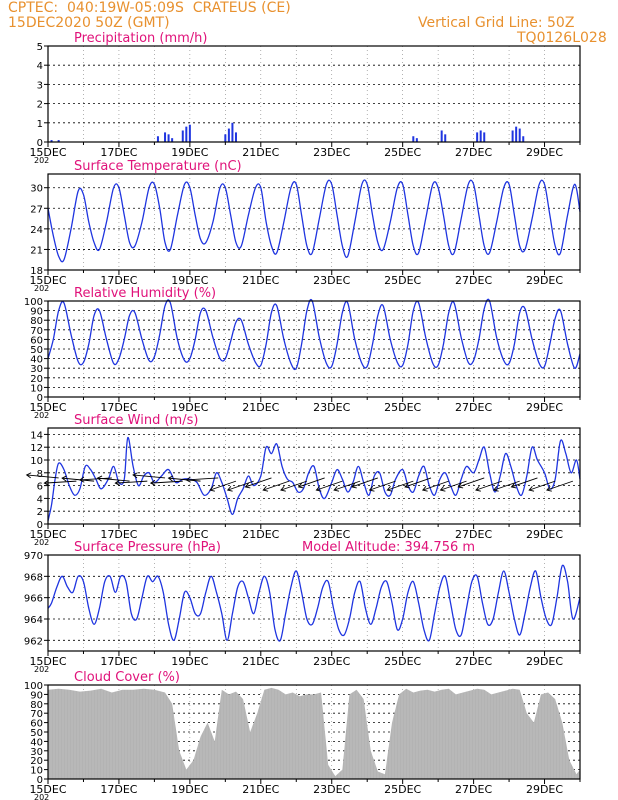 This screenshot has width=618, height=800. What do you see at coordinates (140, 38) in the screenshot?
I see `panel-title-precip: Precipitation (mm/h)` at bounding box center [140, 38].